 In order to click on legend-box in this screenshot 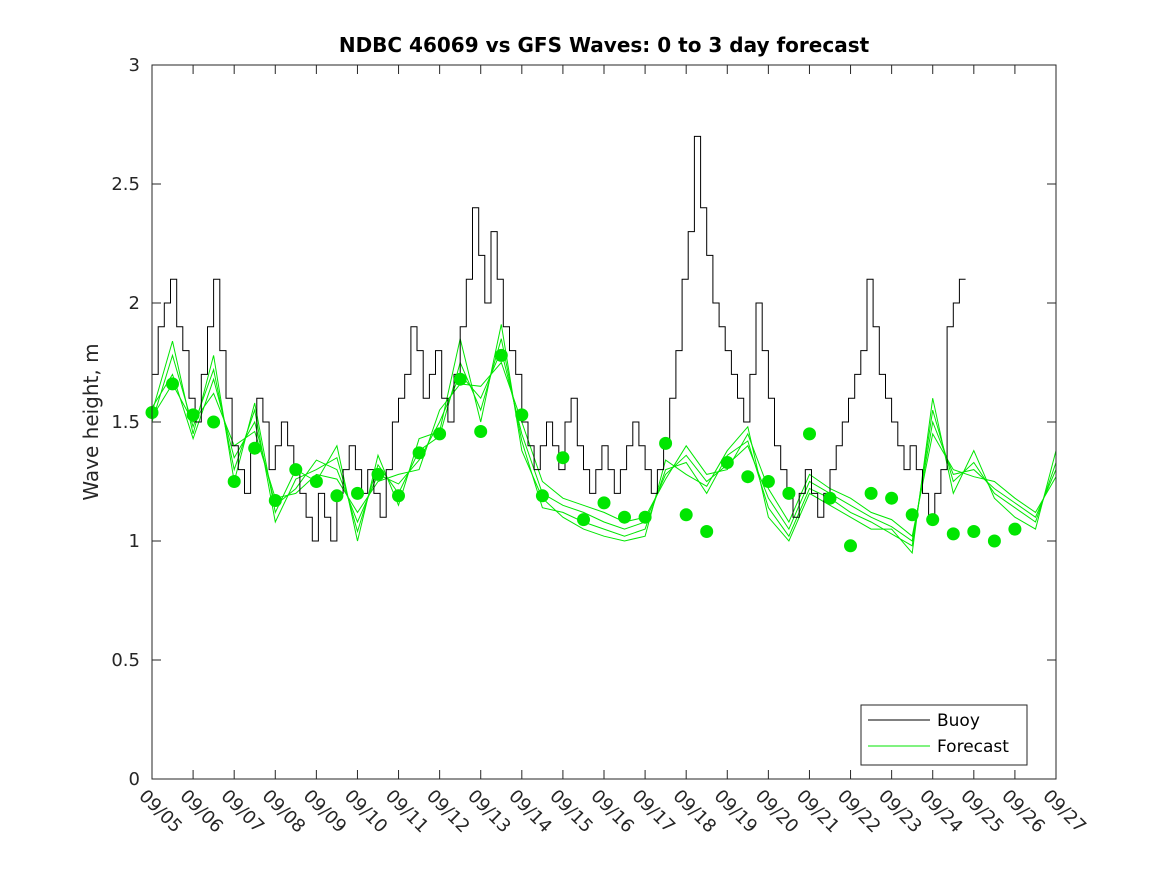, I will do `click(944, 735)`.